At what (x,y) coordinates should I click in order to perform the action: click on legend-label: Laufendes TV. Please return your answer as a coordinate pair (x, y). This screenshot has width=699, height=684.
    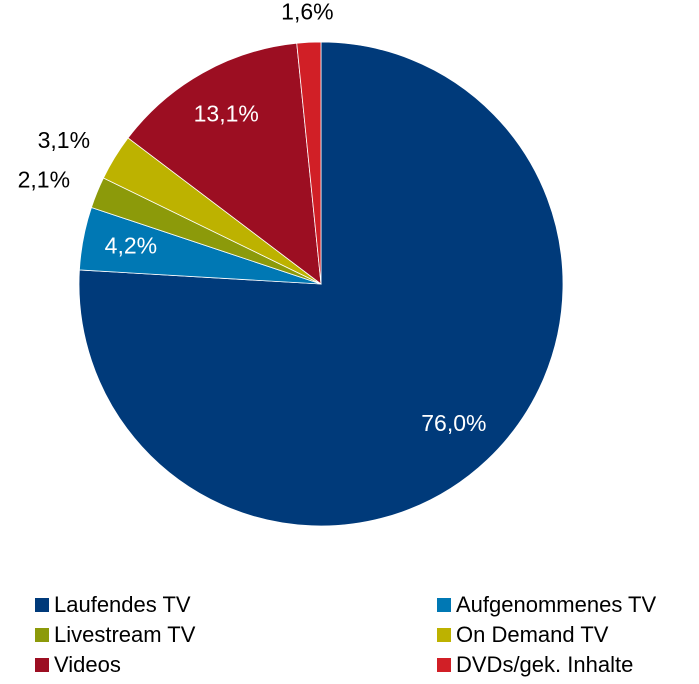
    Looking at the image, I should click on (122, 604).